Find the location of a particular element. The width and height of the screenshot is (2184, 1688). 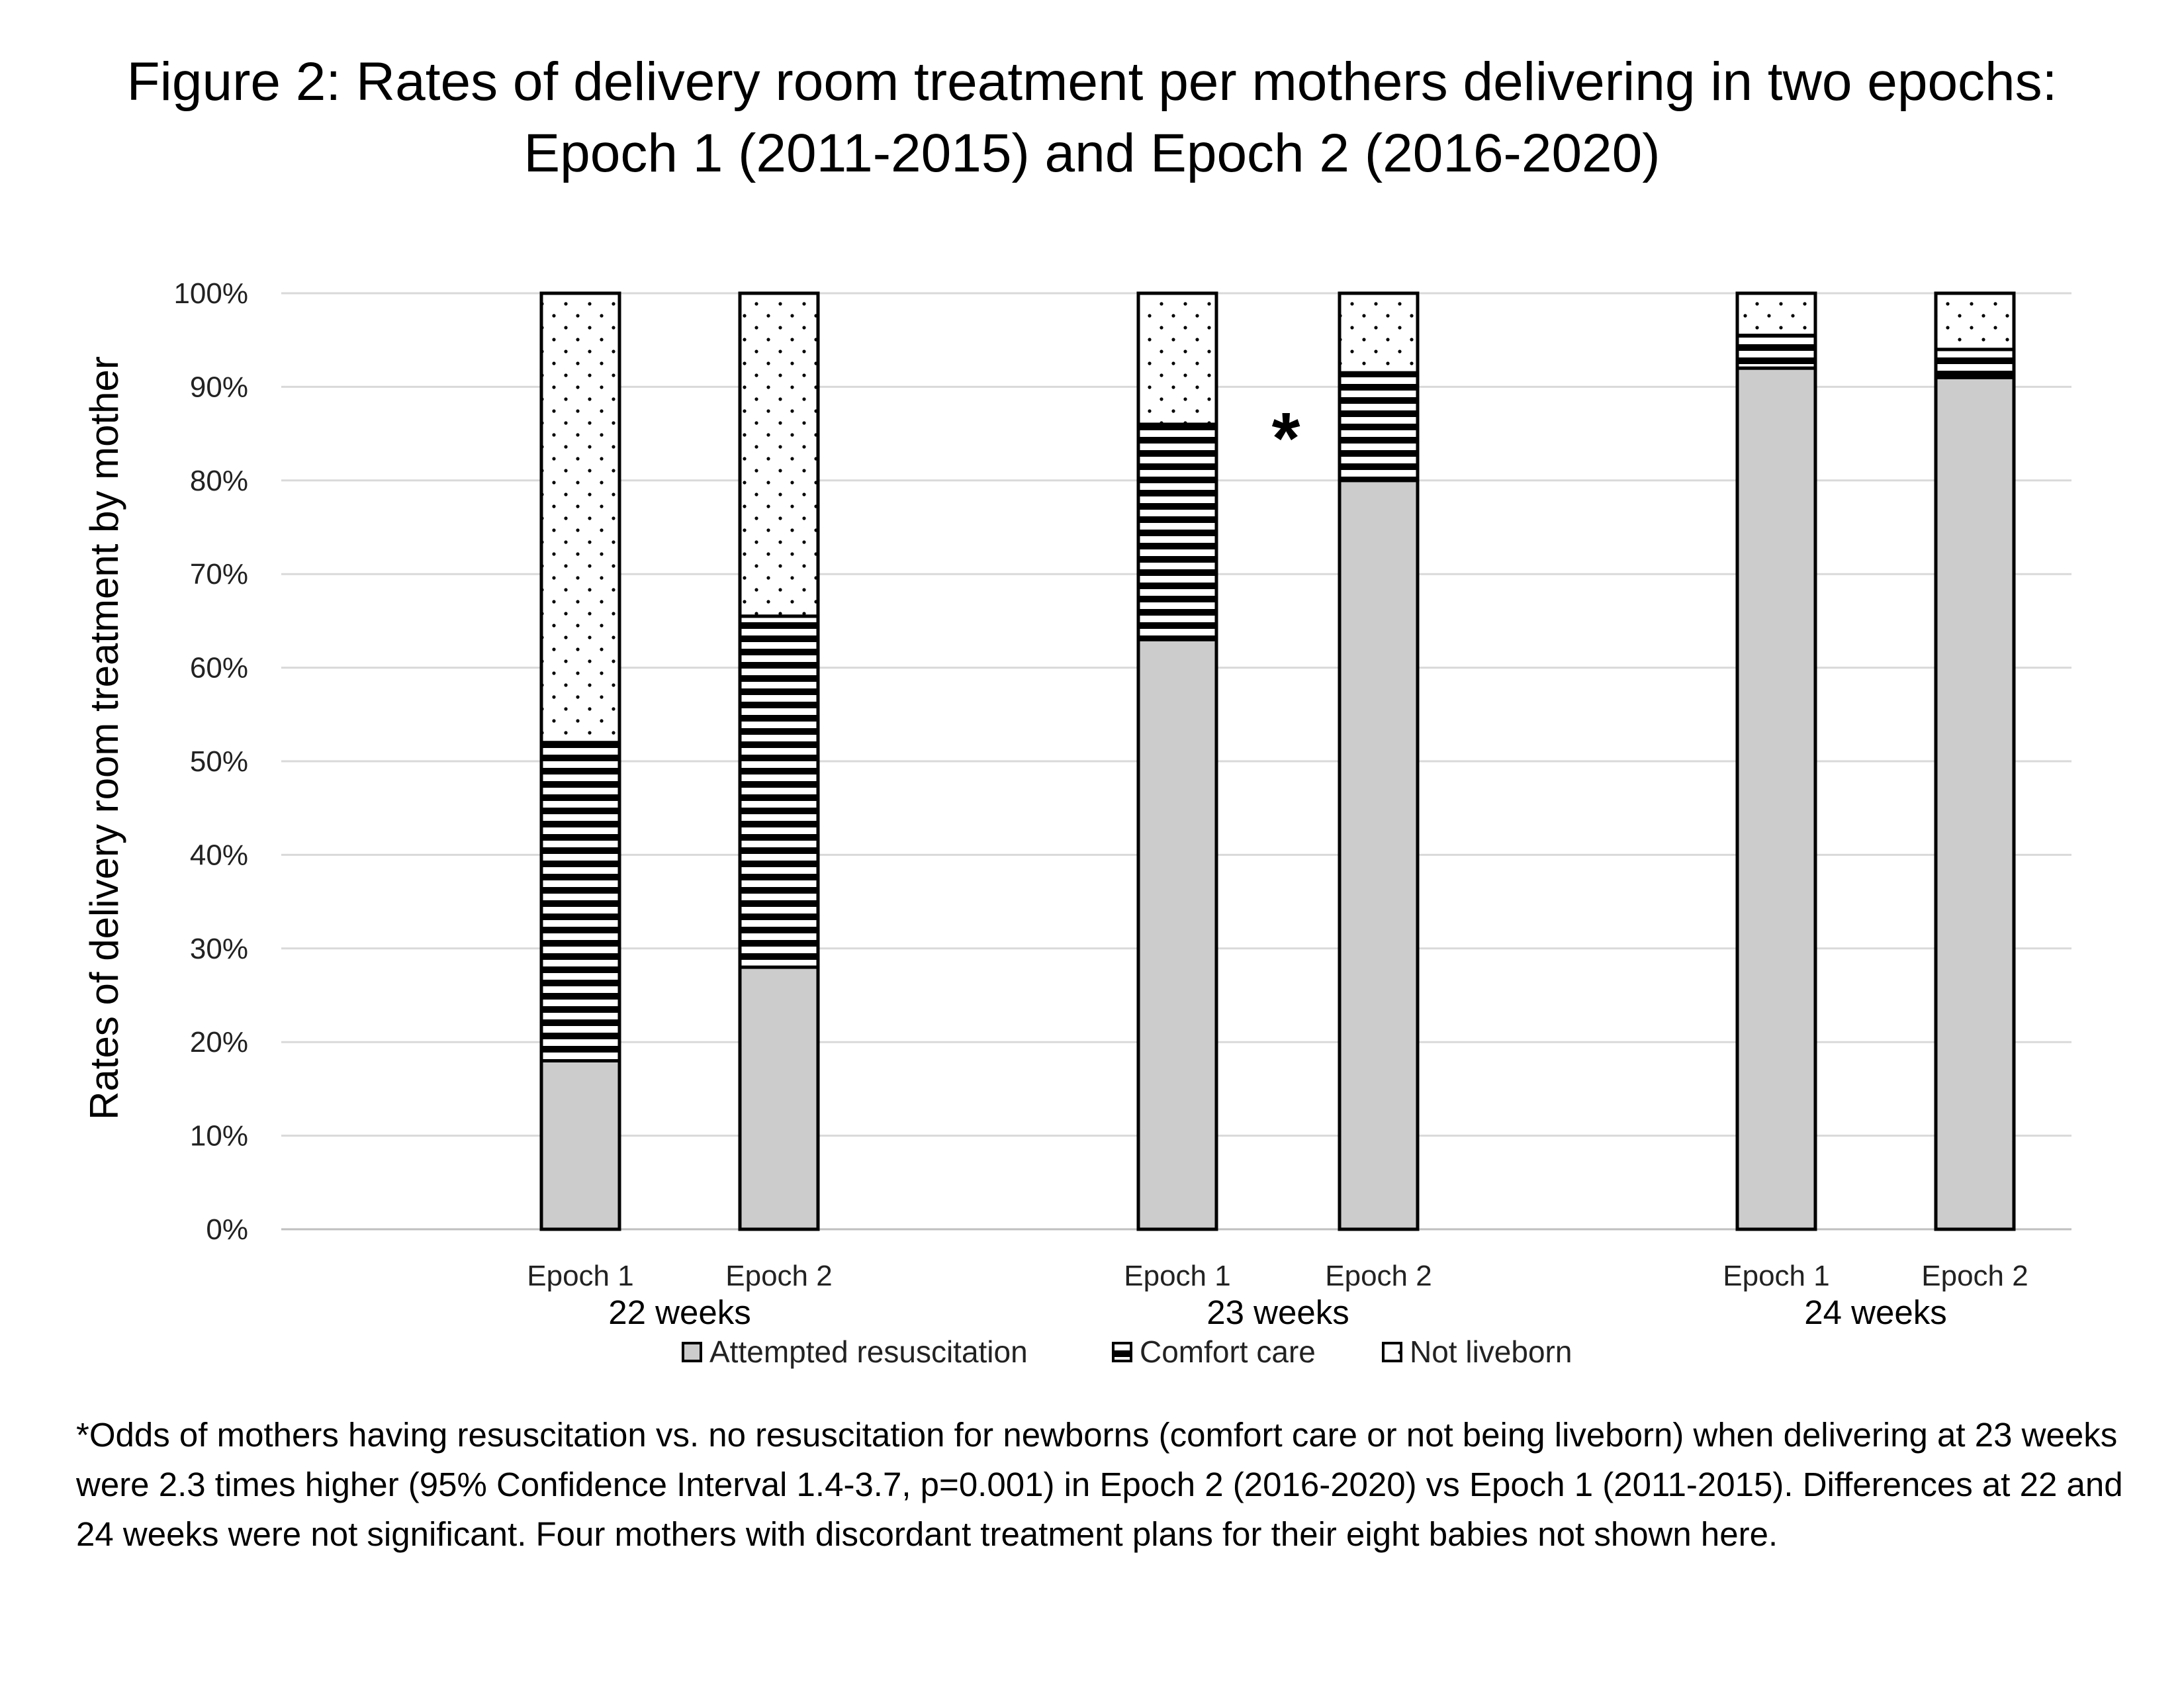

legend-label: Not liveborn is located at coordinates (1491, 1352).